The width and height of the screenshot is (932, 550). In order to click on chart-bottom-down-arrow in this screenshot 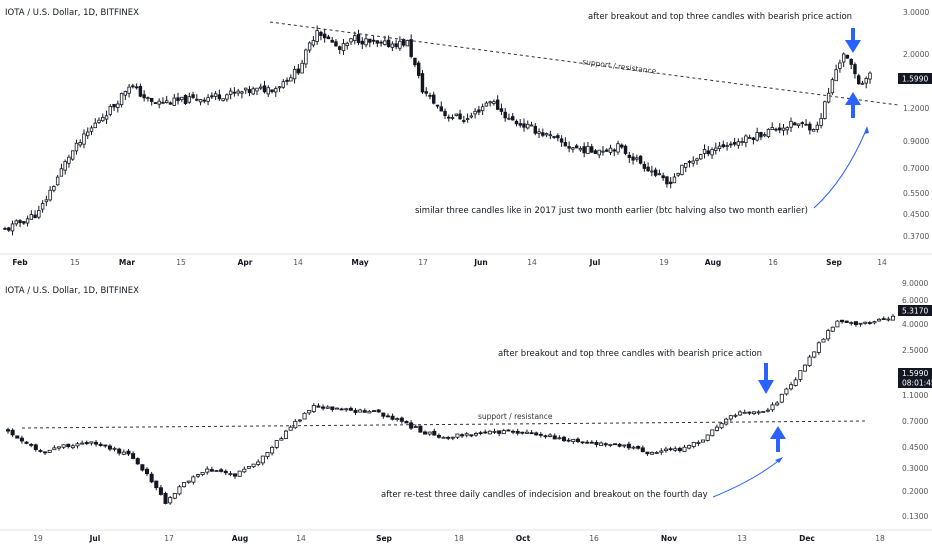, I will do `click(766, 378)`.